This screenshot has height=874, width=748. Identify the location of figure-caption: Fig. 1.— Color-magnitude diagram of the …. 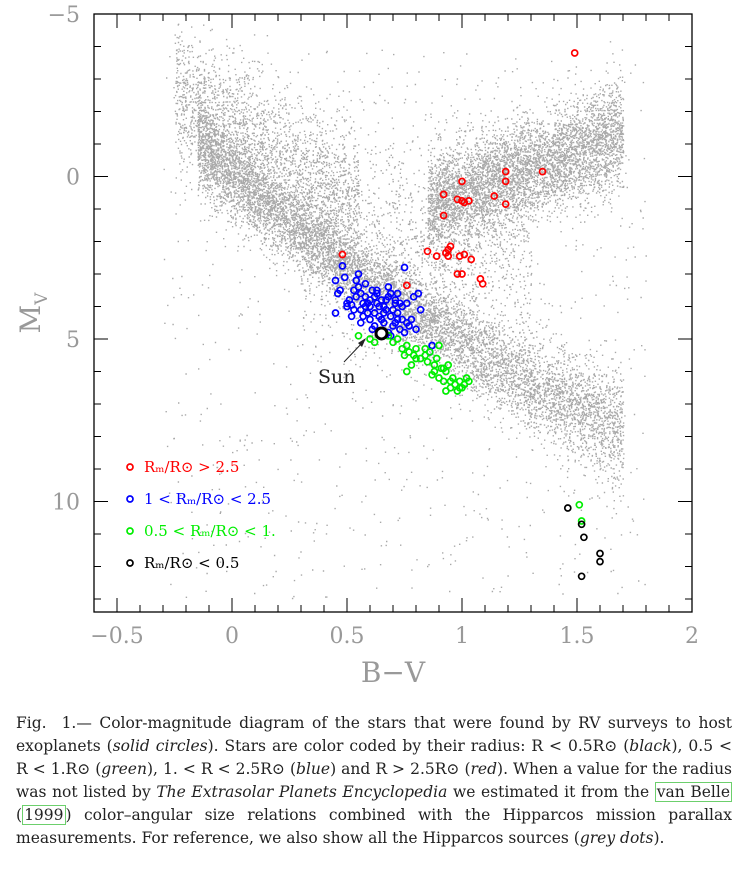
(374, 780).